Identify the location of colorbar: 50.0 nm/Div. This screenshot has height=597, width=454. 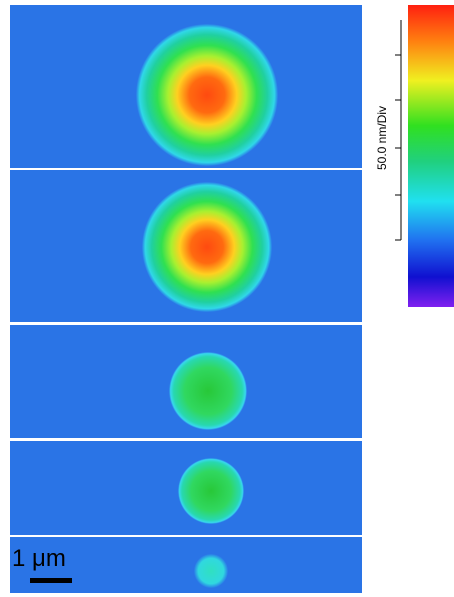
(414, 156).